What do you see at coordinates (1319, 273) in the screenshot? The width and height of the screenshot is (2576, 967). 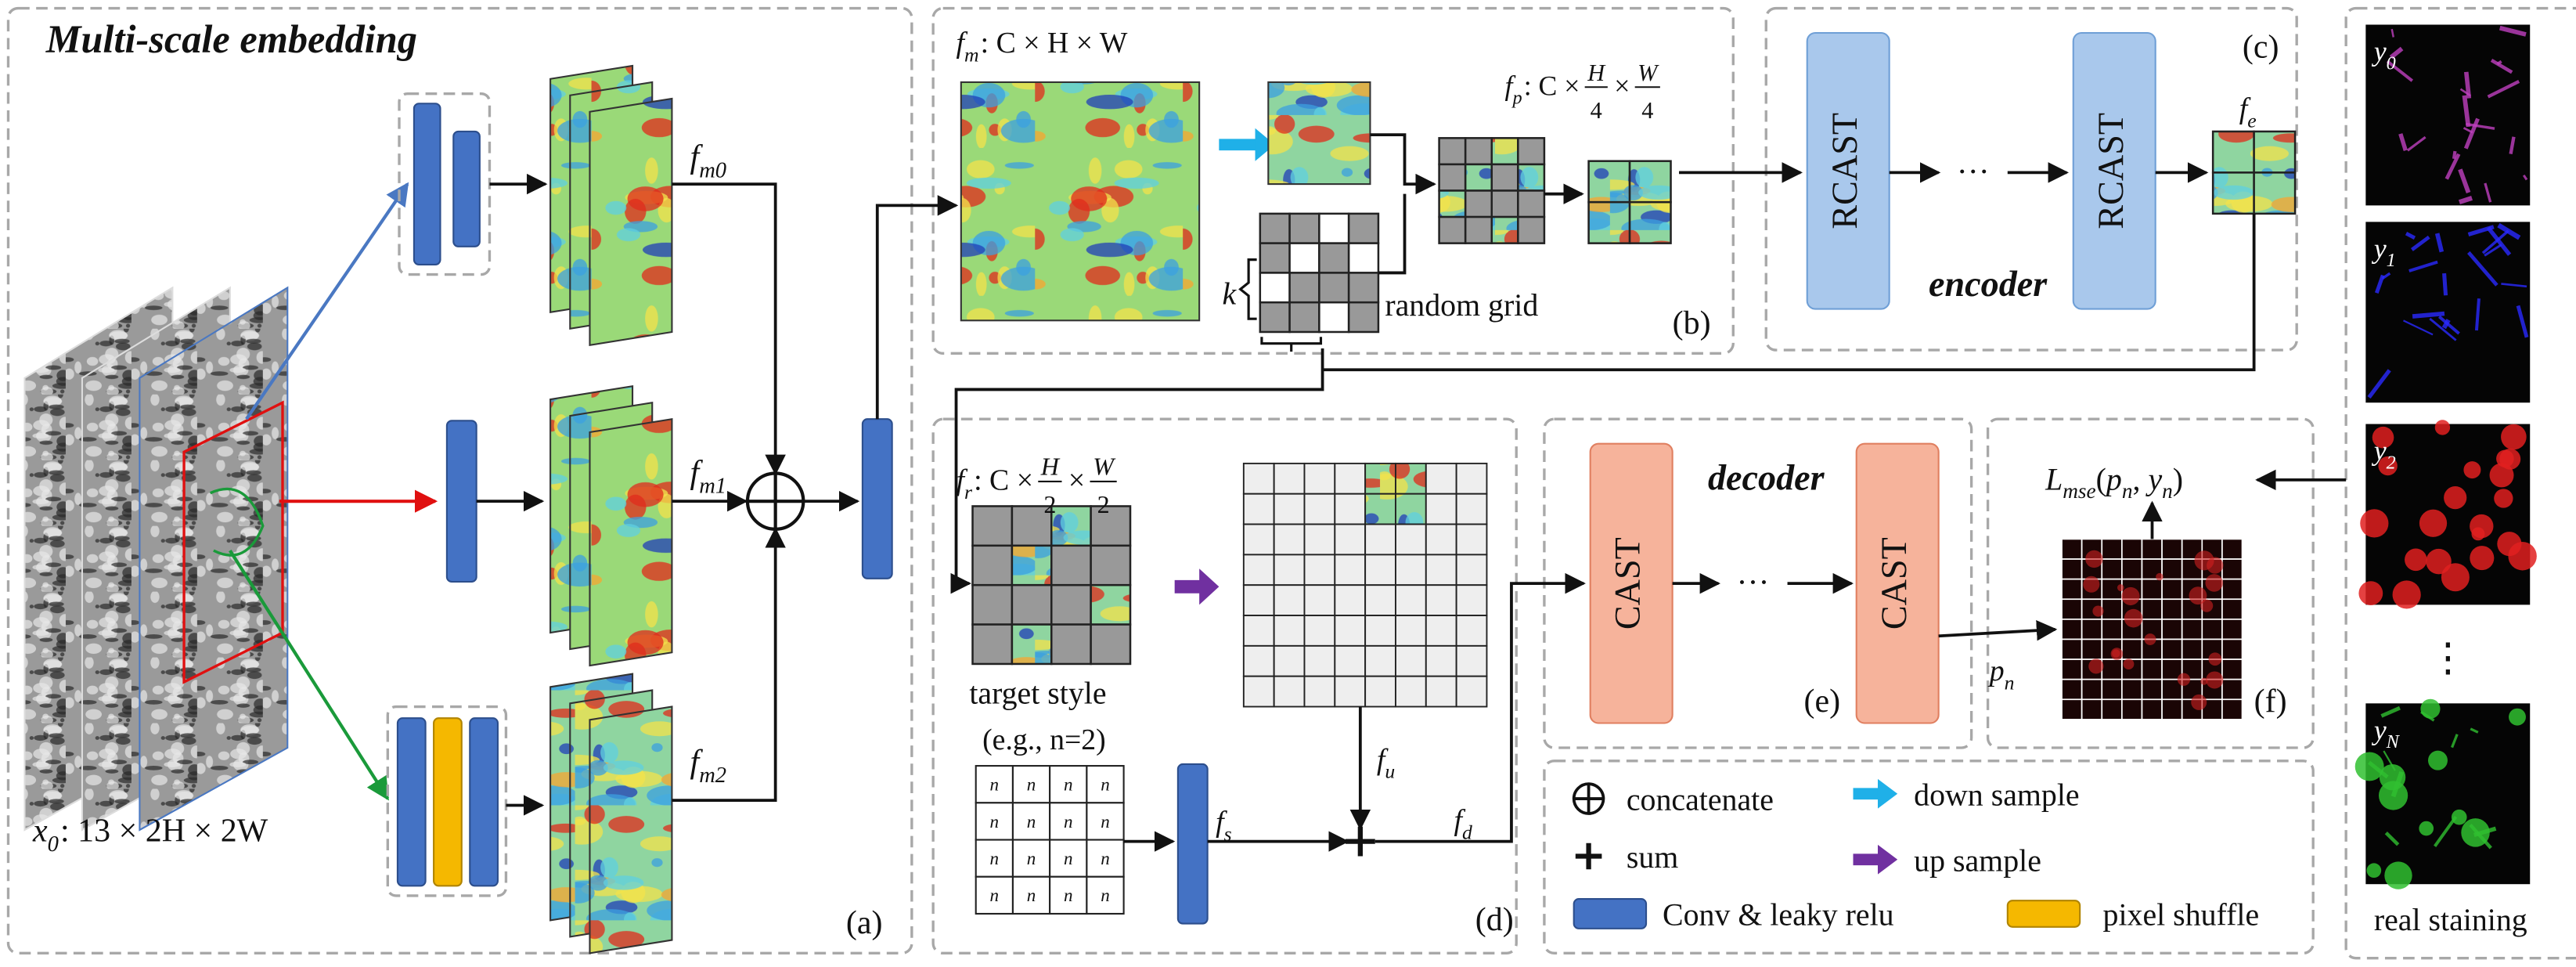 I see `random-grid` at bounding box center [1319, 273].